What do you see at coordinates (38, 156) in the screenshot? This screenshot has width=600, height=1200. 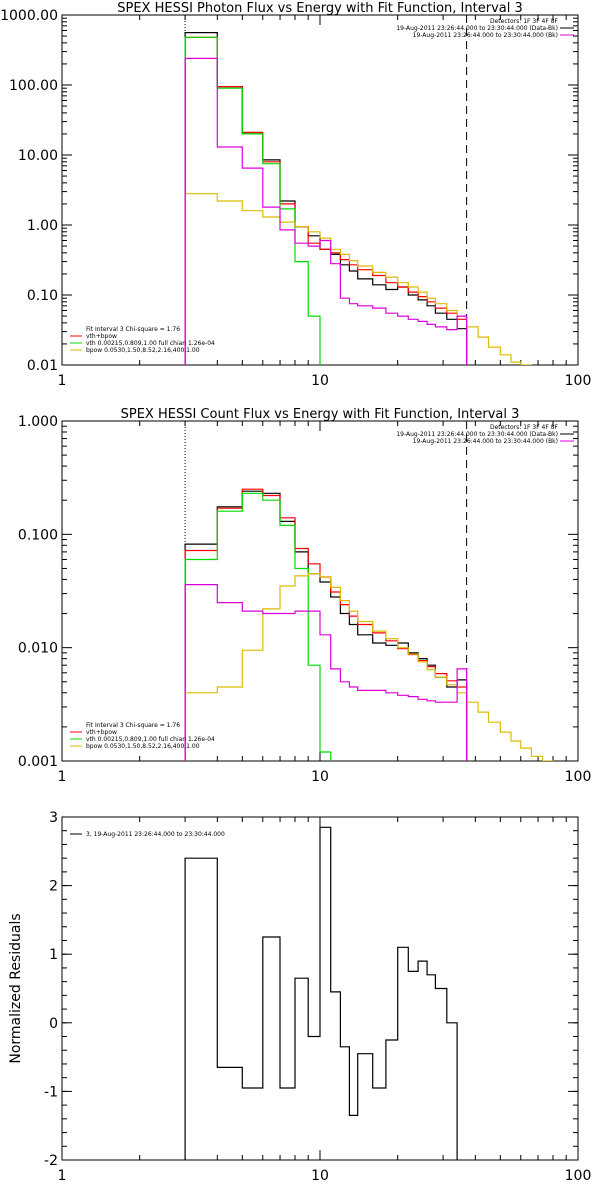 I see `y-tick-label: 10.00` at bounding box center [38, 156].